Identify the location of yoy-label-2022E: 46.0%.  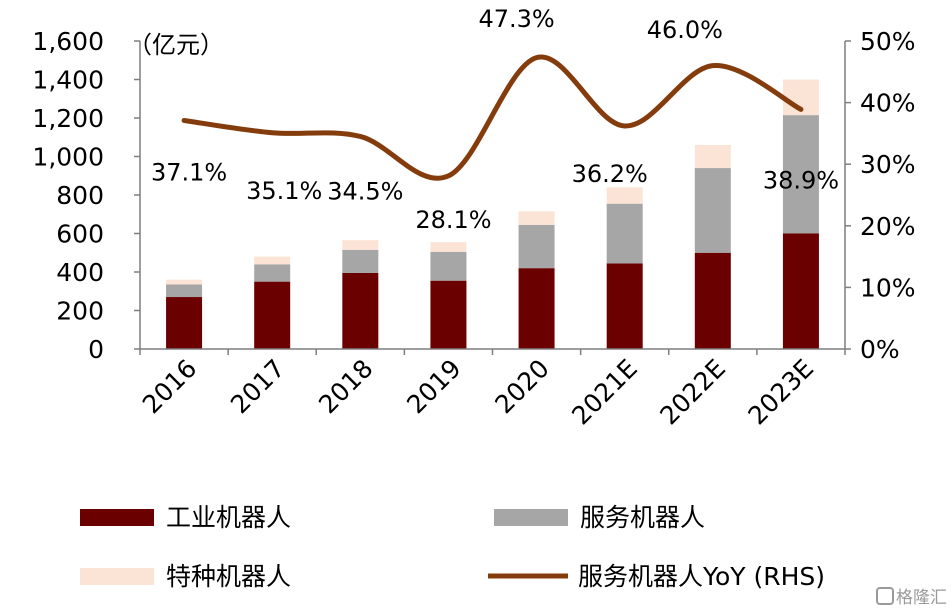
(685, 30).